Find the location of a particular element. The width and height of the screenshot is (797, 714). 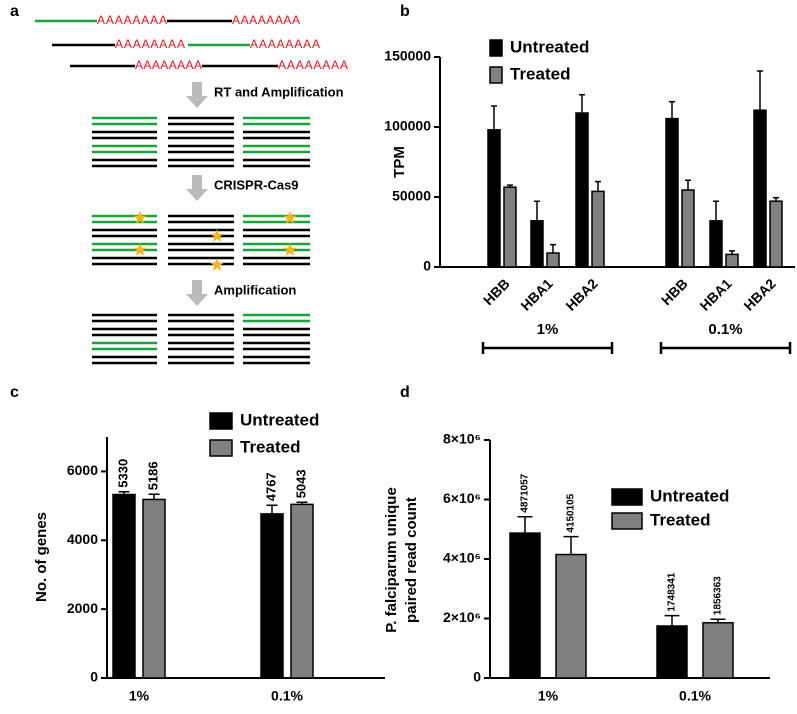

x-tick-label: 1% is located at coordinates (139, 696).